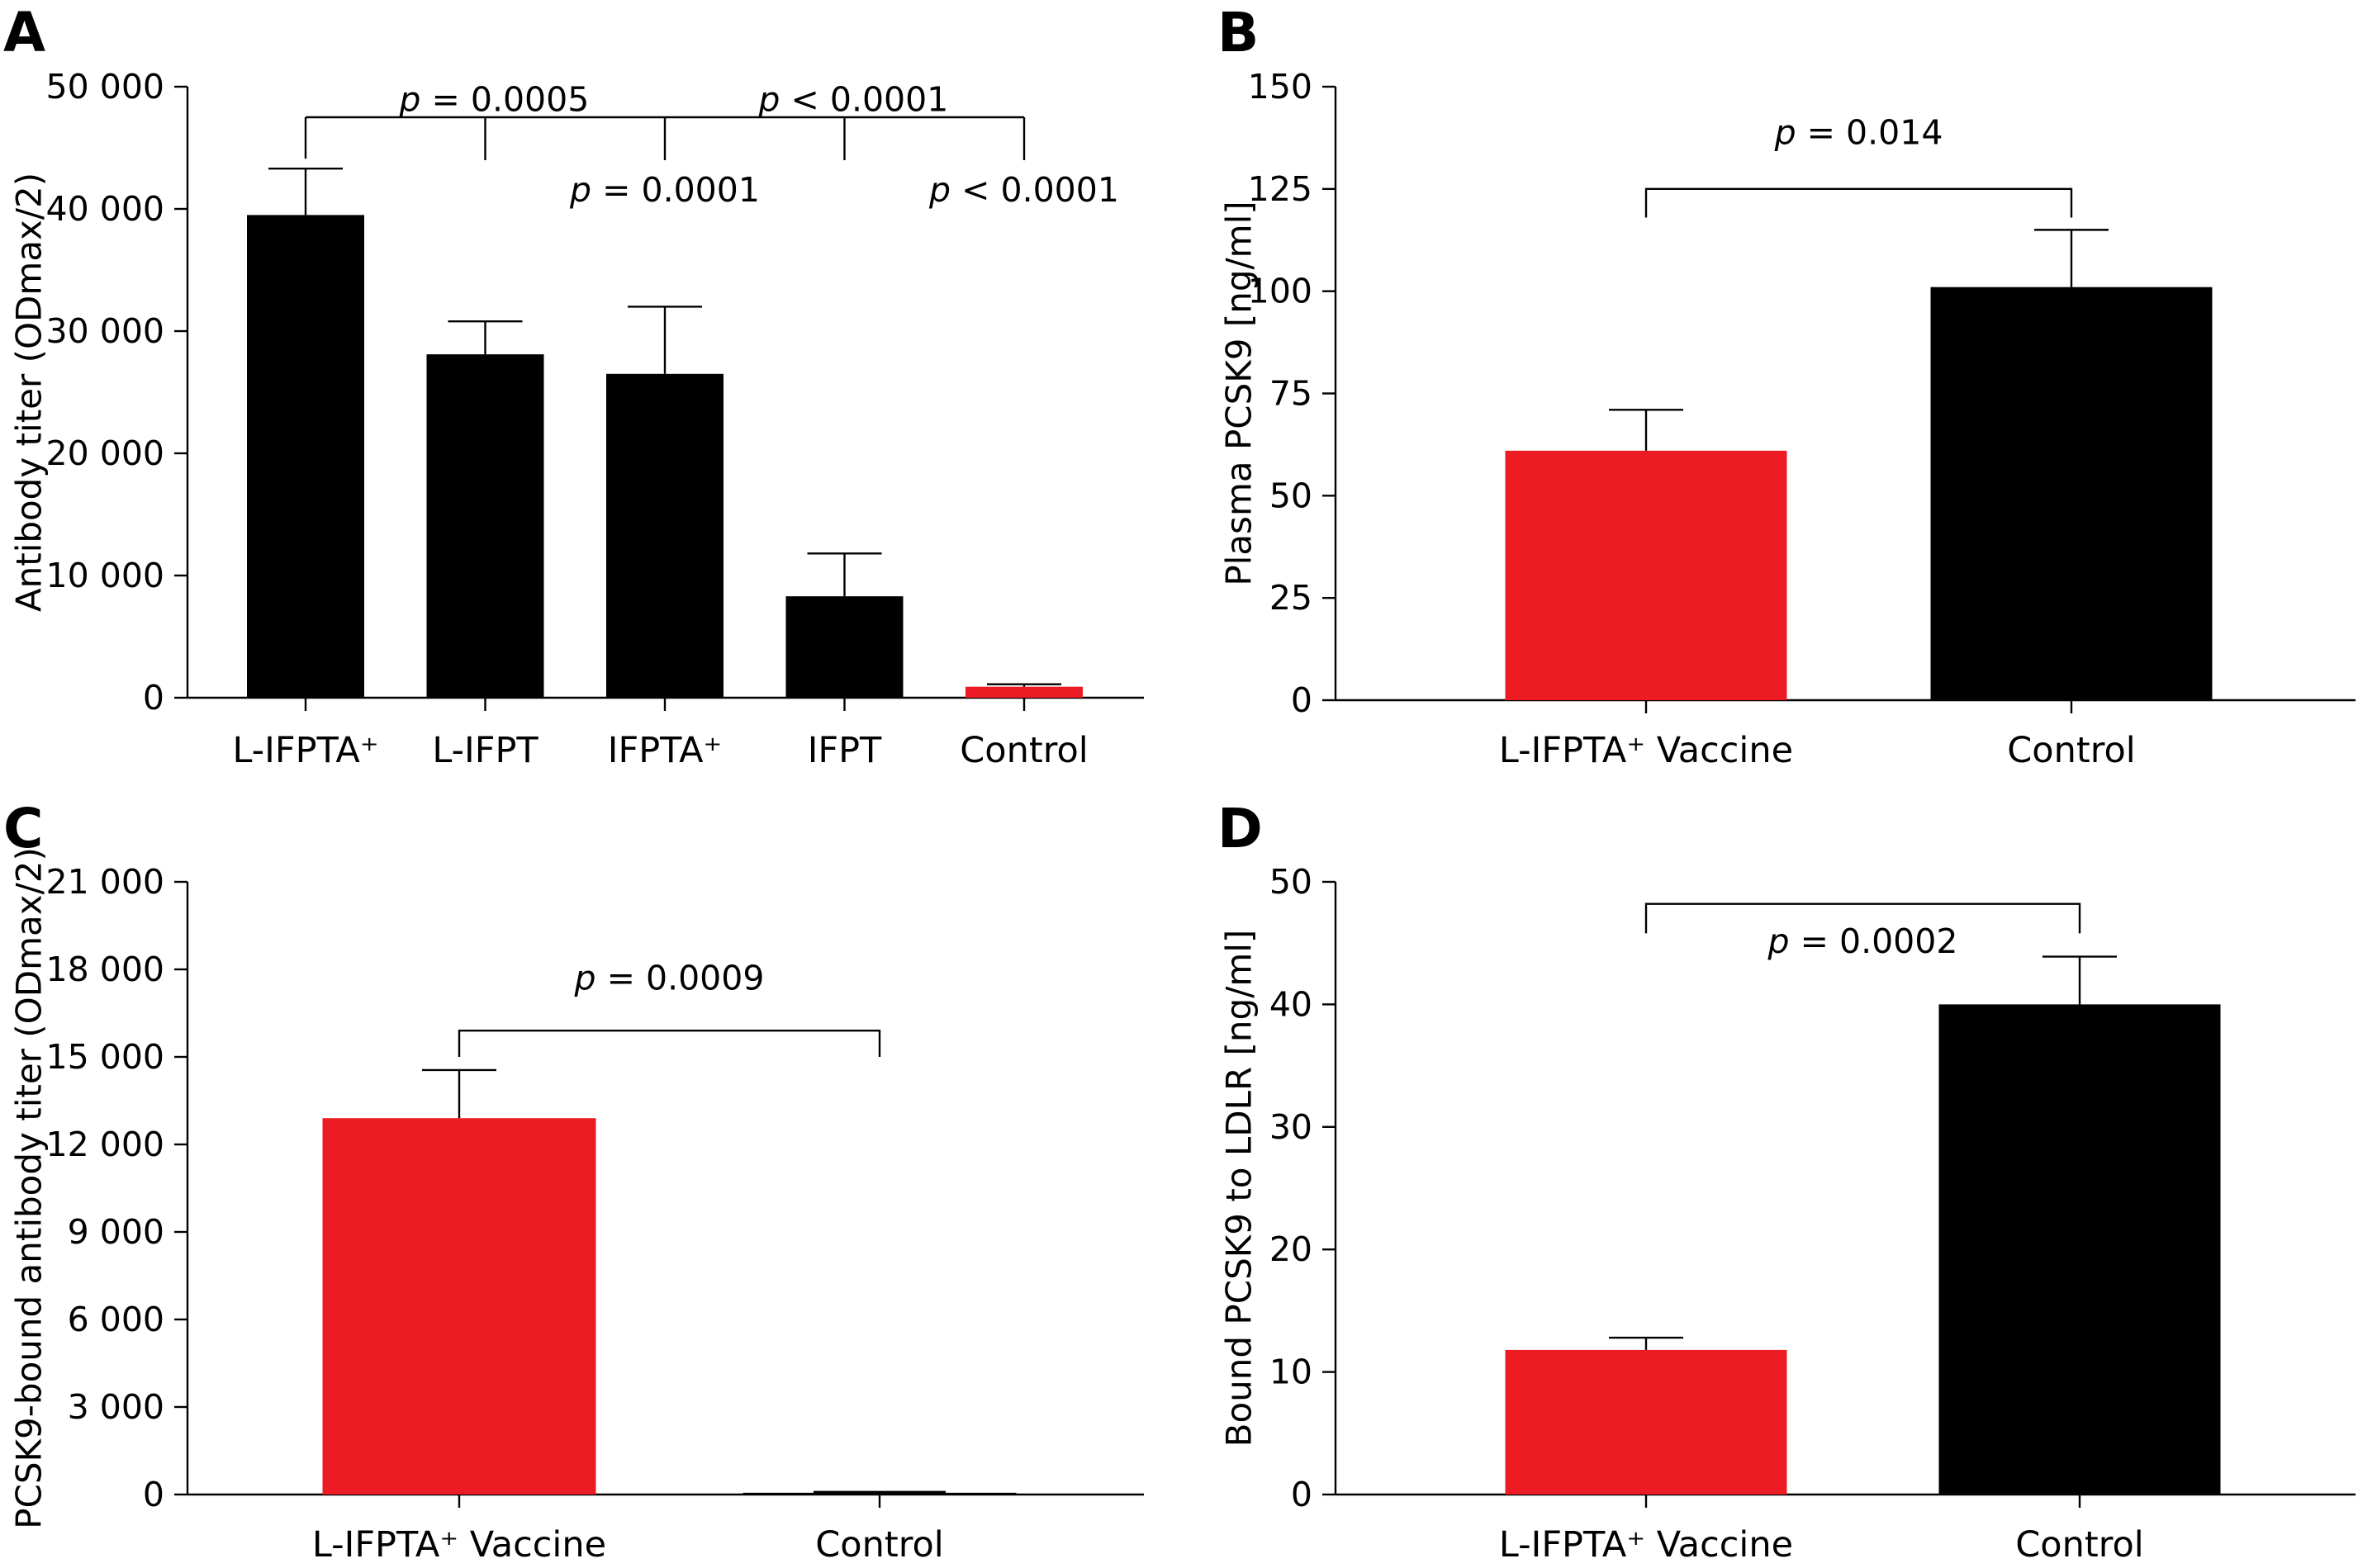 Image resolution: width=2358 pixels, height=1568 pixels. What do you see at coordinates (105, 331) in the screenshot?
I see `y-tick-label: 30 000` at bounding box center [105, 331].